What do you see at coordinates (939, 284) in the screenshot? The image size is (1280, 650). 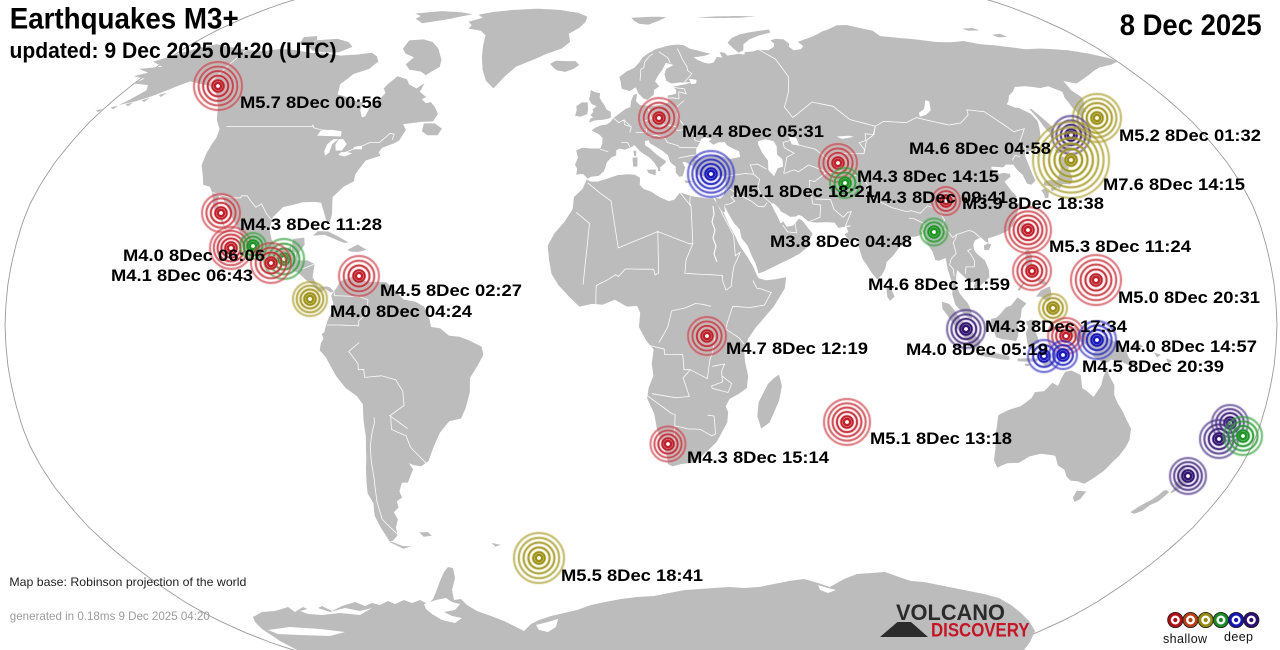 I see `svg-text: M4.6 8Dec 11:59` at bounding box center [939, 284].